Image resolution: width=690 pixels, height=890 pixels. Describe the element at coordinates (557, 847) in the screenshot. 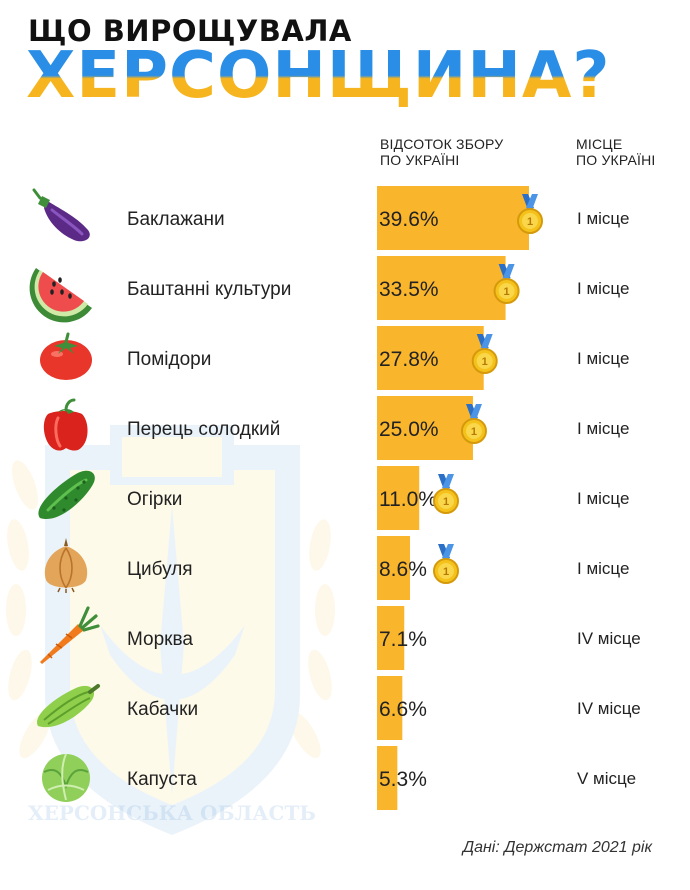

I see `data-source-note: Дані: Держстат 2021 рік` at that location.